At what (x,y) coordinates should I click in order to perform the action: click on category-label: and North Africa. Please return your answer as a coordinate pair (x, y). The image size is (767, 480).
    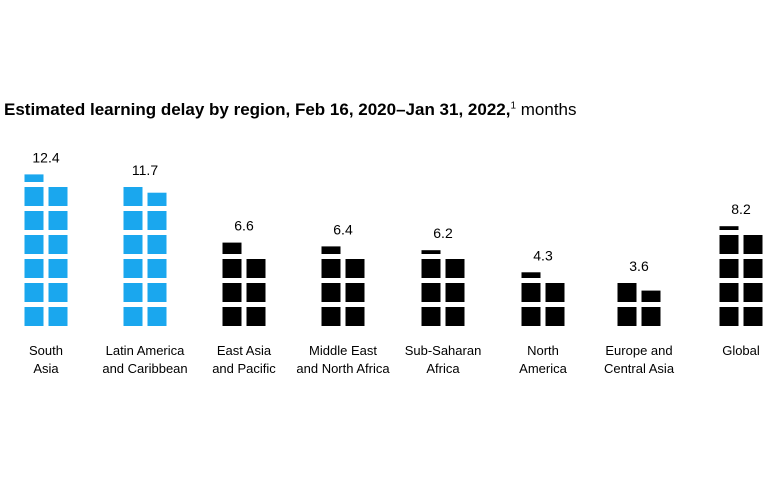
    Looking at the image, I should click on (343, 368).